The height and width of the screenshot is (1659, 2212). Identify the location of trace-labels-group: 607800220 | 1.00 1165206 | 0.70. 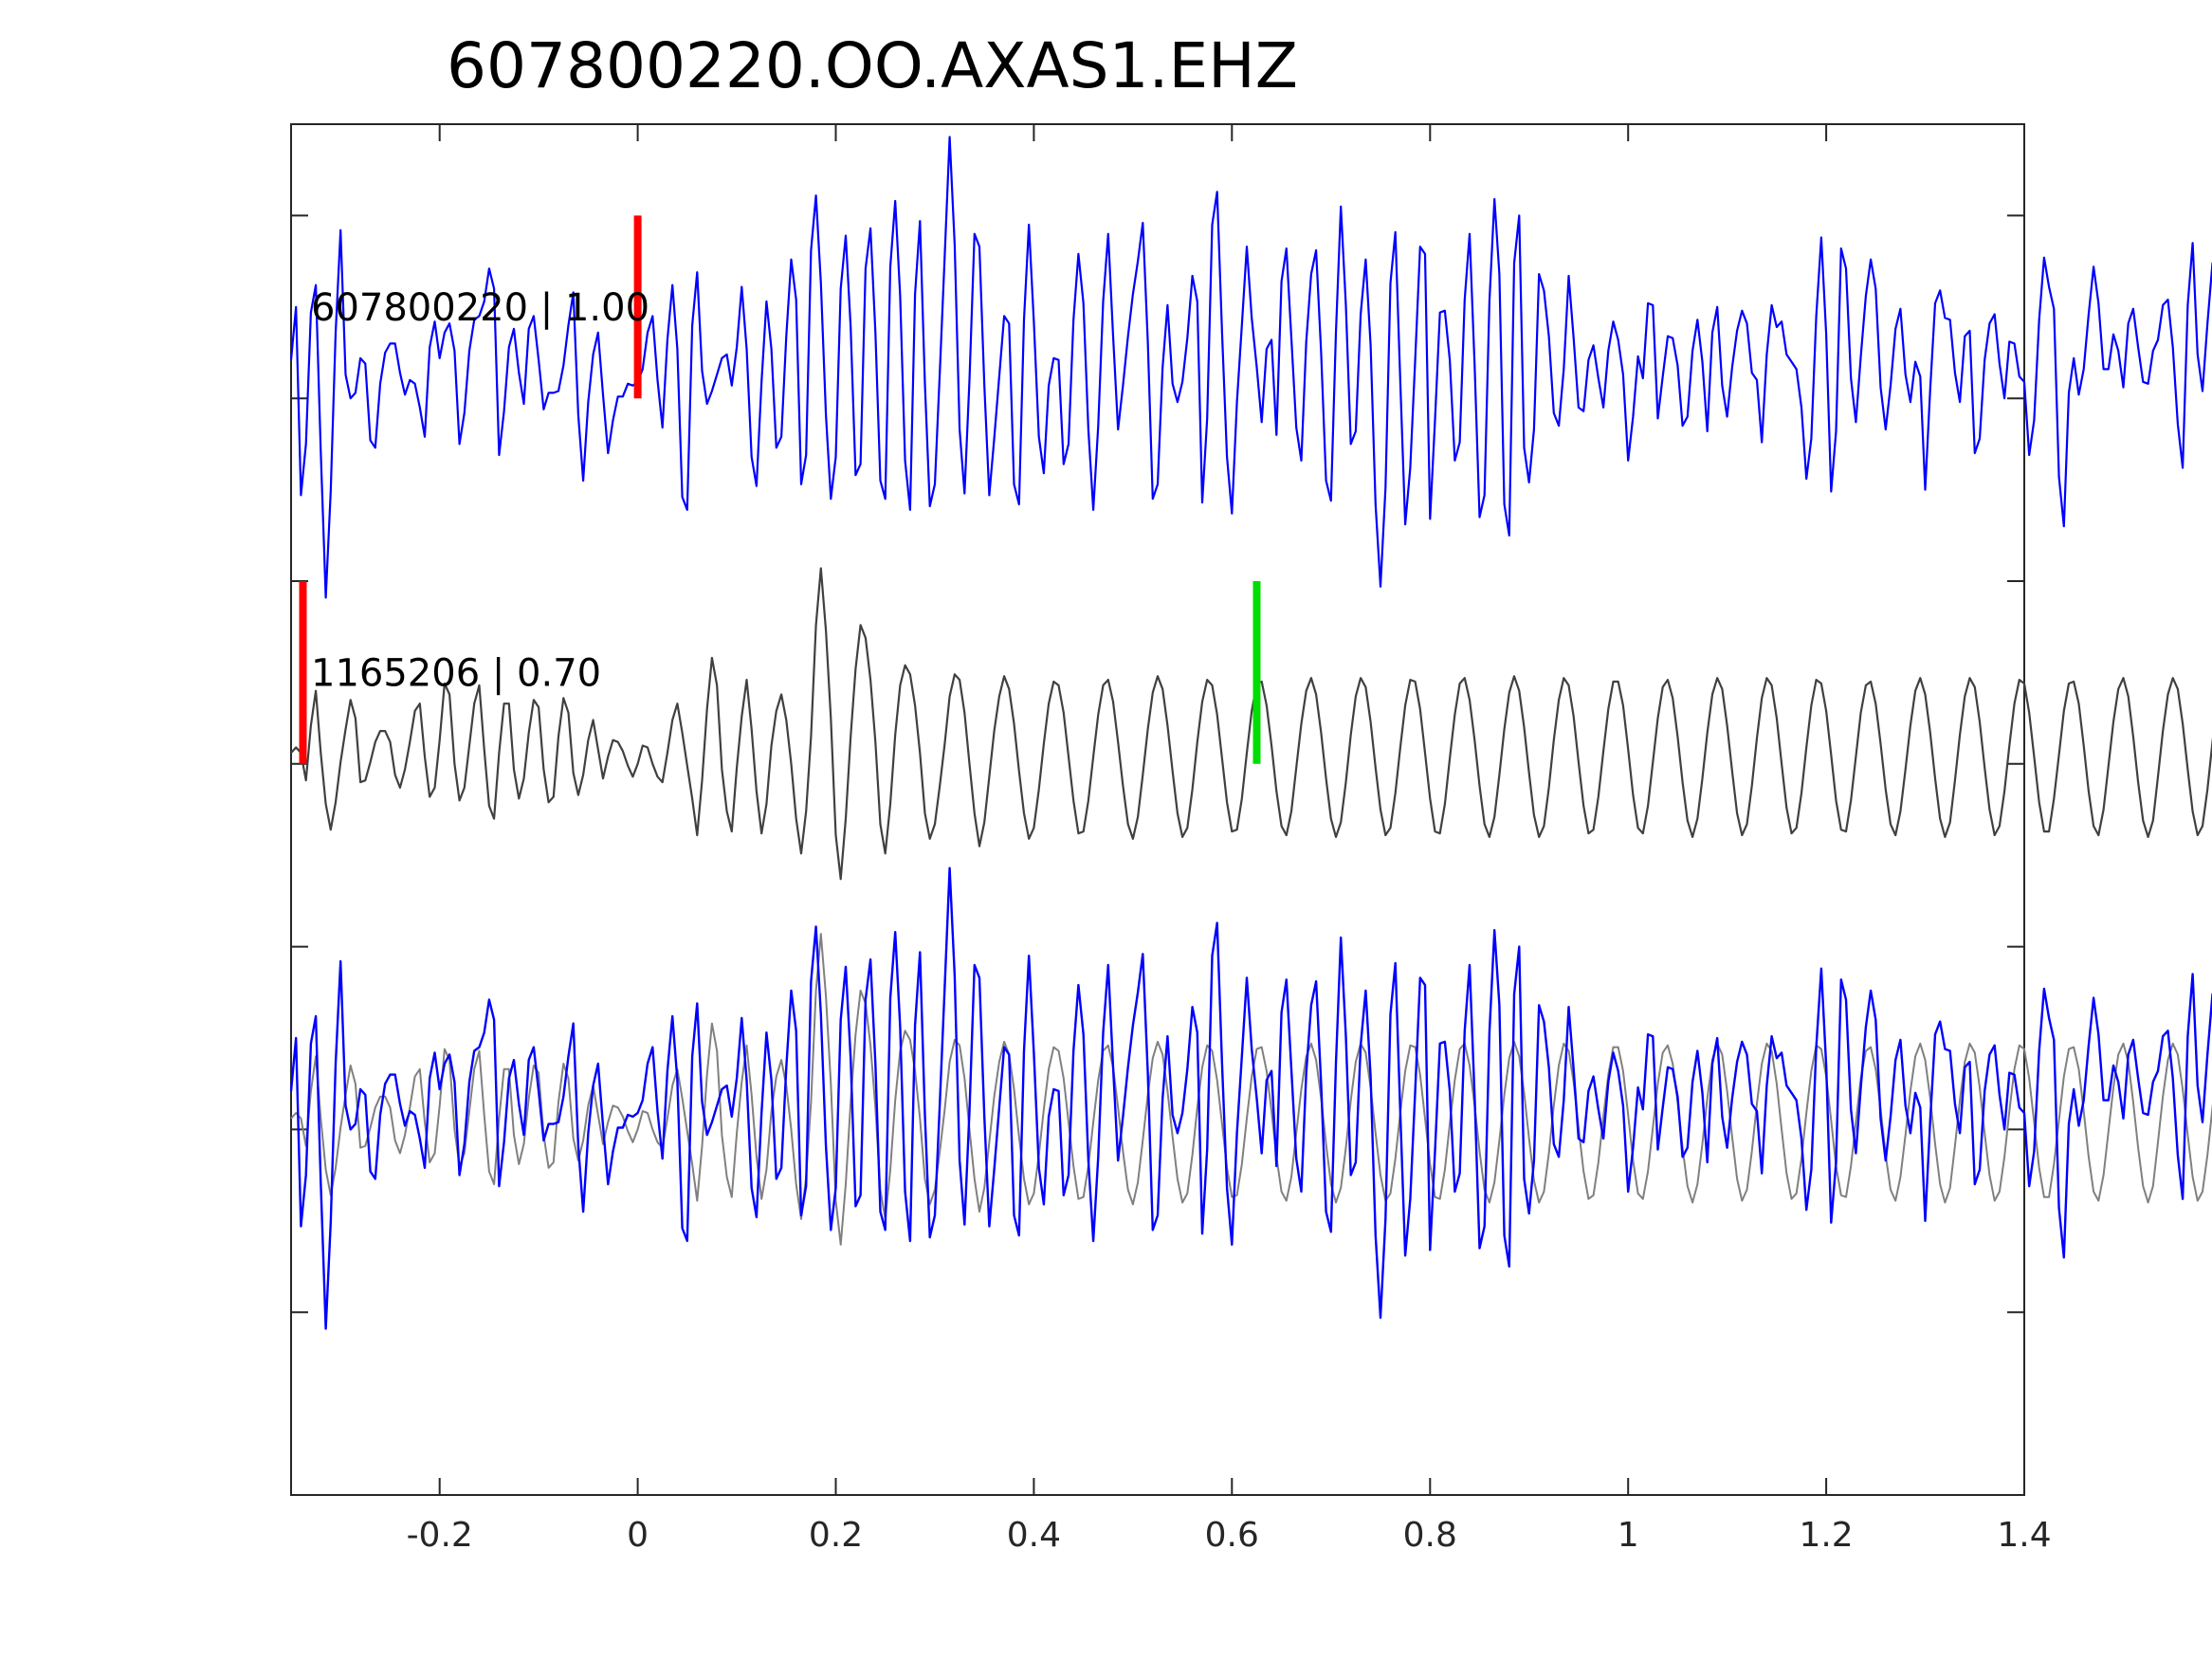
(480, 491).